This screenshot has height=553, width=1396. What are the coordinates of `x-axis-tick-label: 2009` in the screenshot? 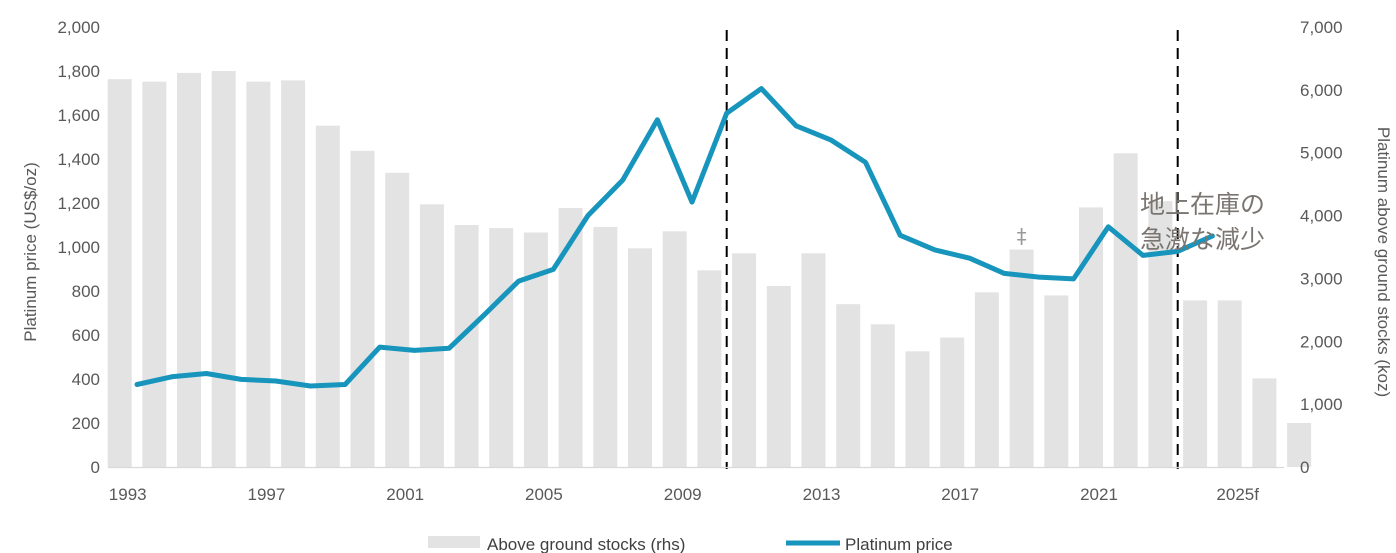 It's located at (683, 494).